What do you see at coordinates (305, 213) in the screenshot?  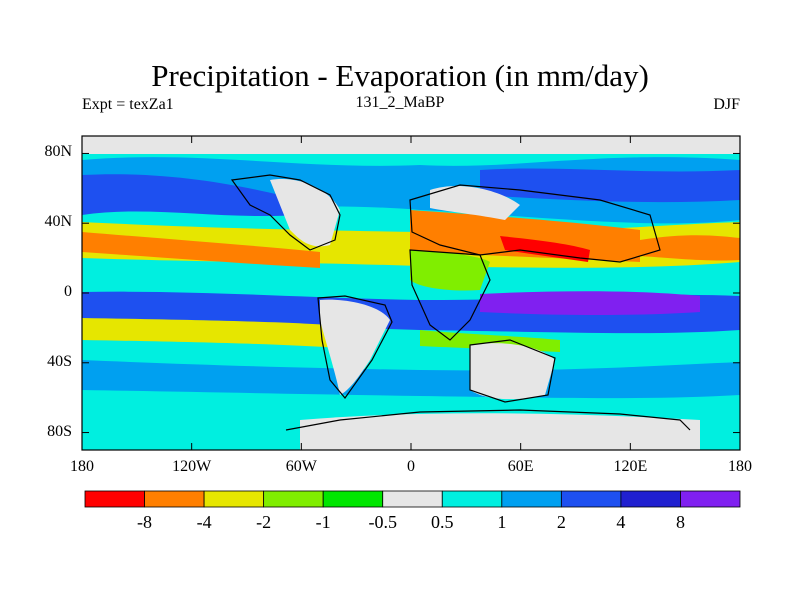 I see `land-north-america` at bounding box center [305, 213].